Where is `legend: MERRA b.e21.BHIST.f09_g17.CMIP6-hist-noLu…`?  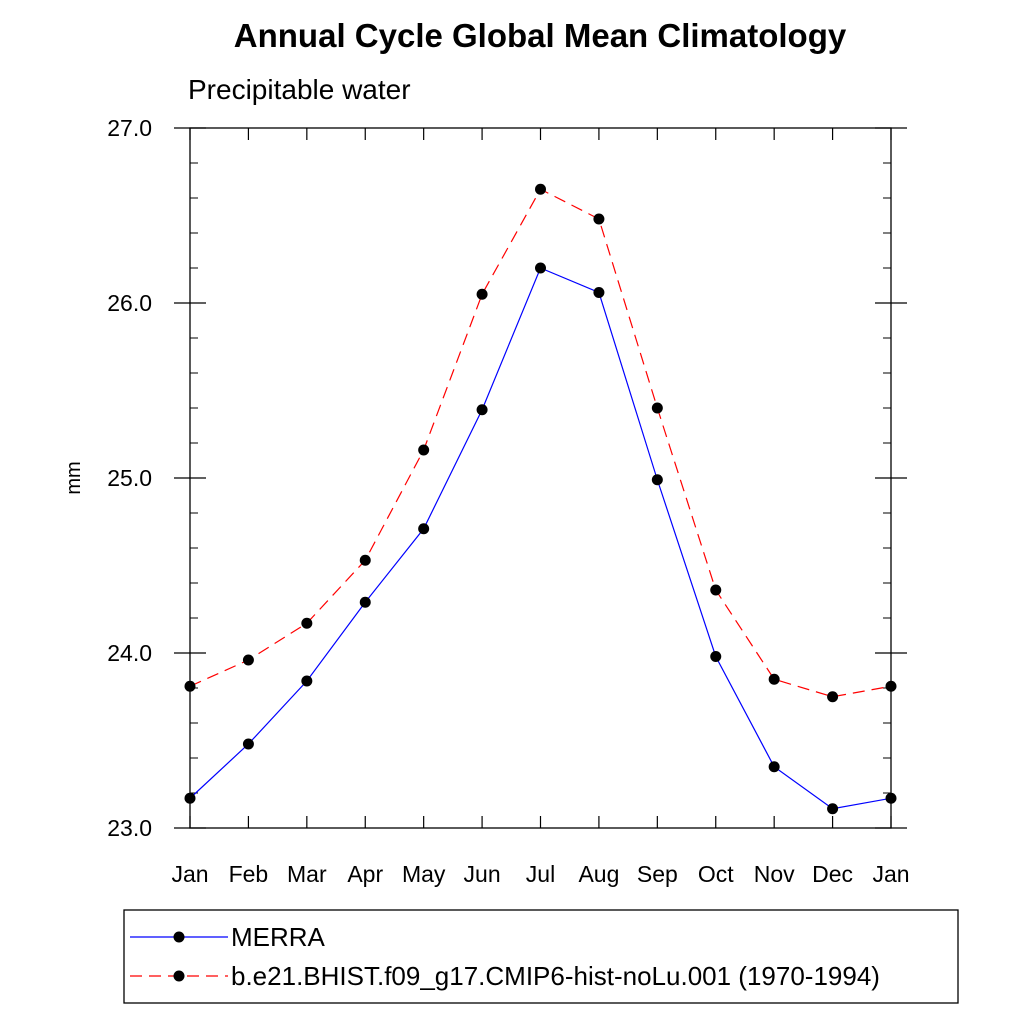
legend: MERRA b.e21.BHIST.f09_g17.CMIP6-hist-noLu… is located at coordinates (505, 956).